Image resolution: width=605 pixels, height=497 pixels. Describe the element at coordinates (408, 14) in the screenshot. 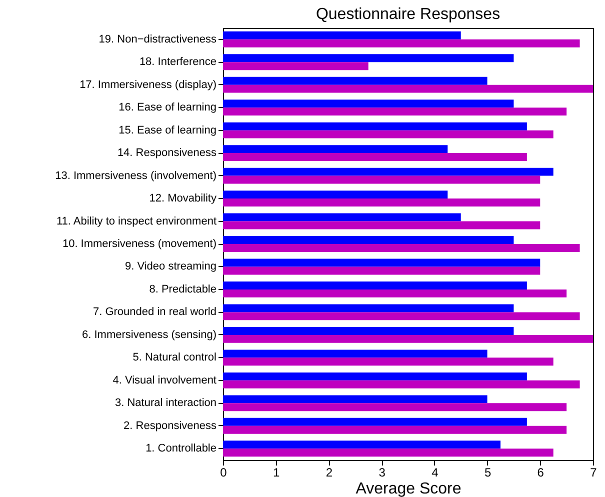

I see `chart-title: Questionnaire Responses` at that location.